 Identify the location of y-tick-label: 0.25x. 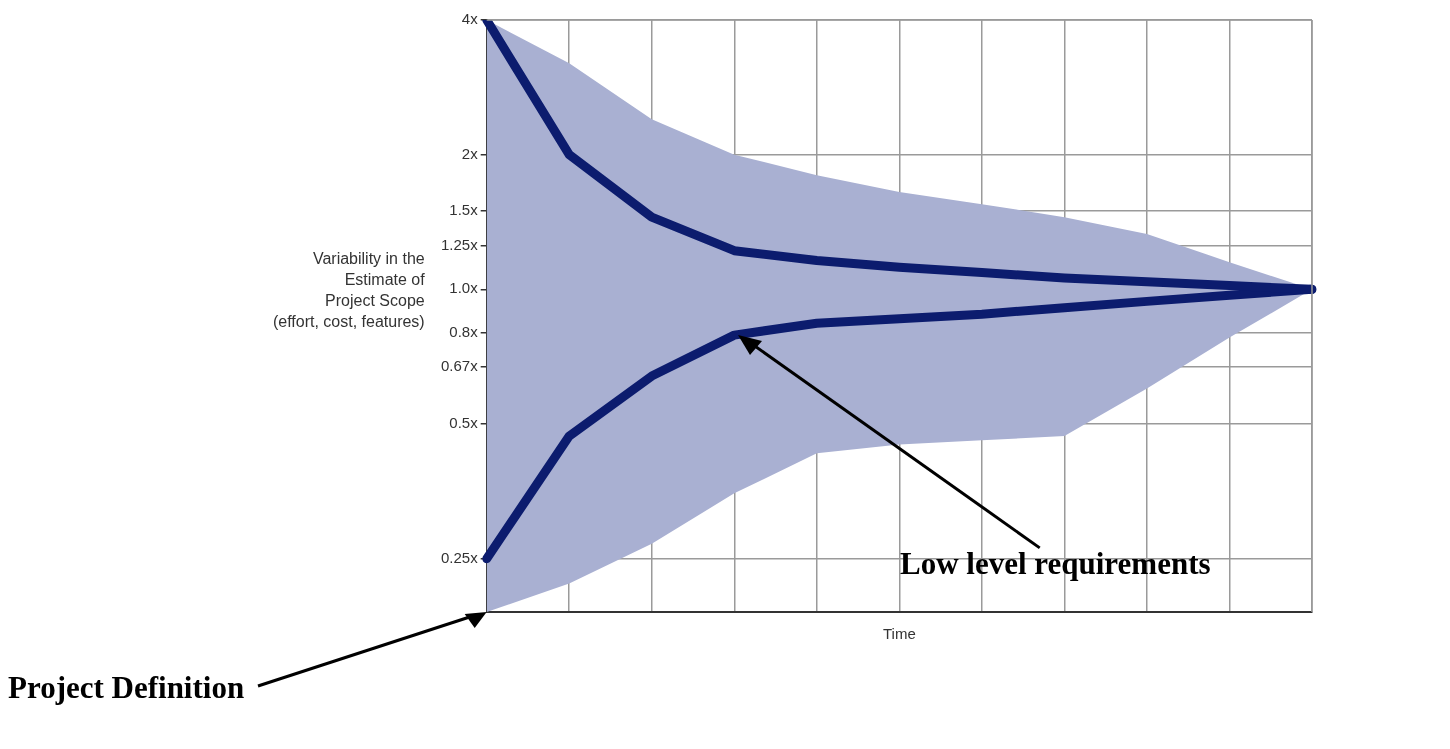
(459, 557).